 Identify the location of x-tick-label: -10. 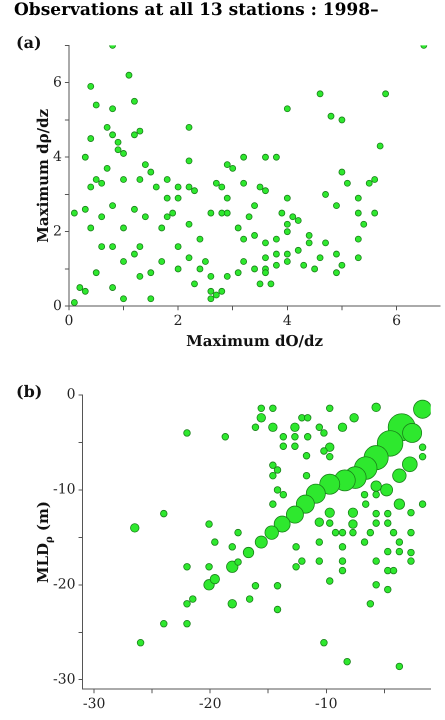
(326, 704).